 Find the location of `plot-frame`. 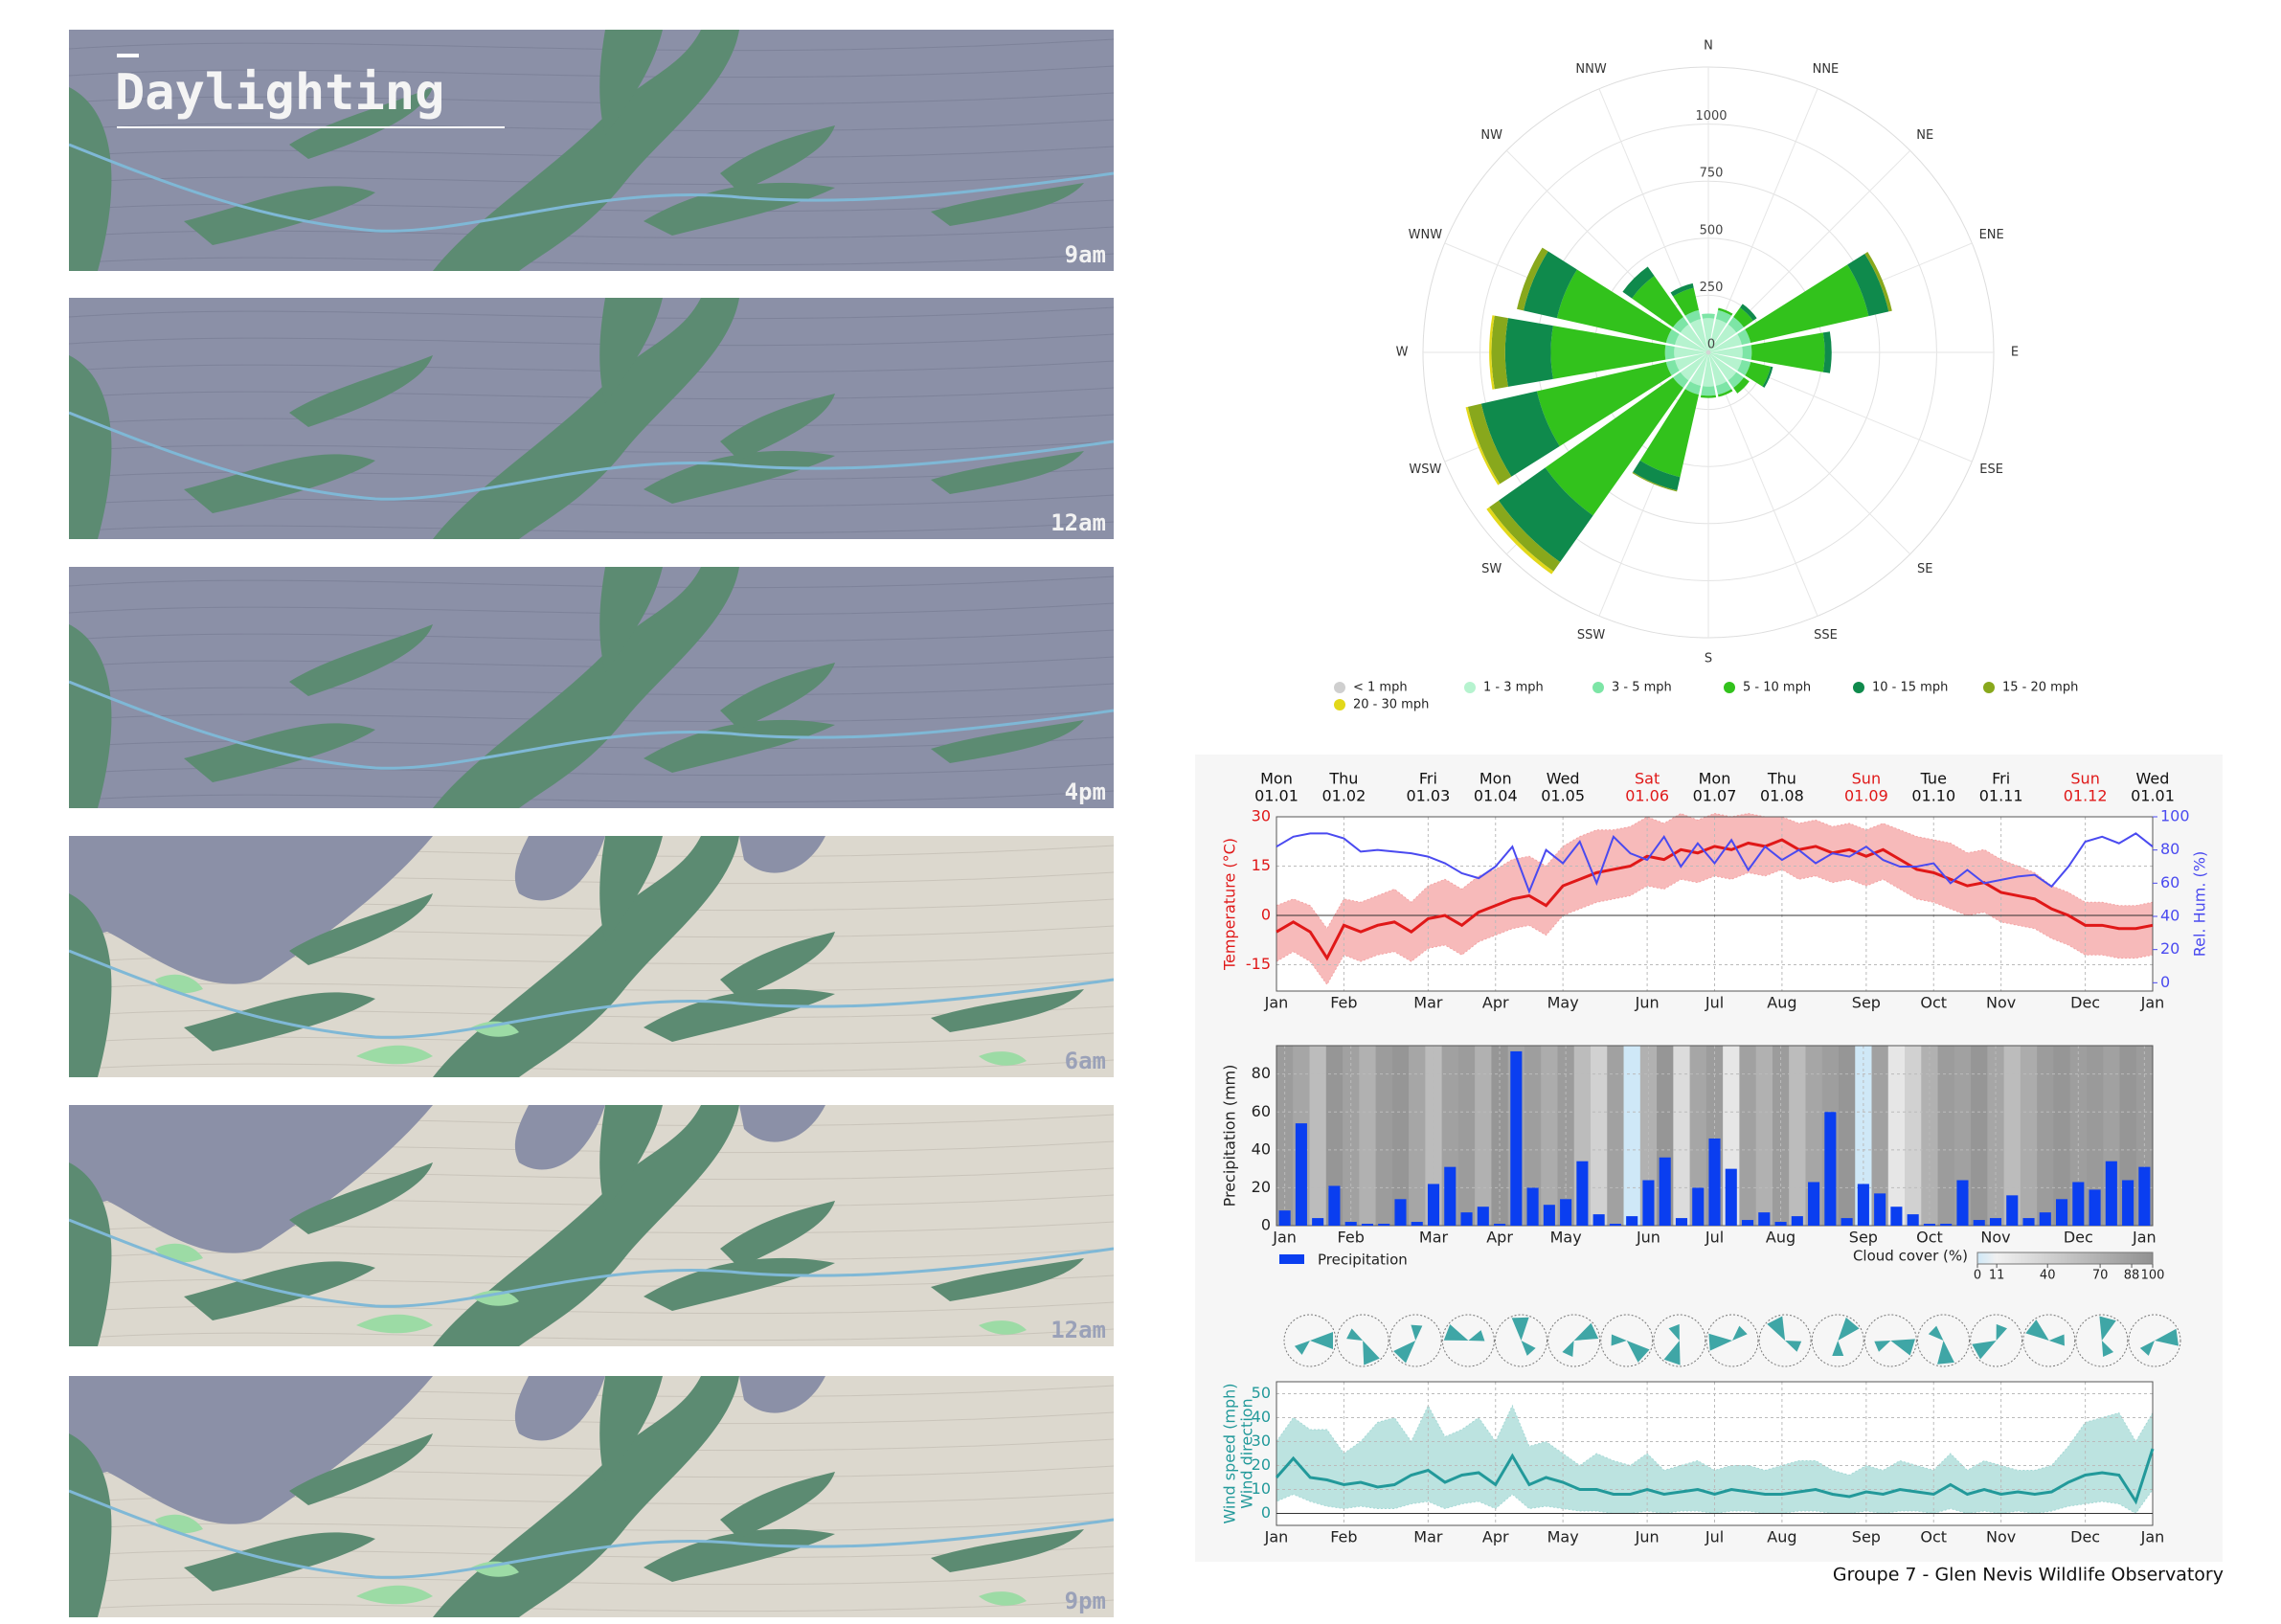

plot-frame is located at coordinates (1715, 1453).